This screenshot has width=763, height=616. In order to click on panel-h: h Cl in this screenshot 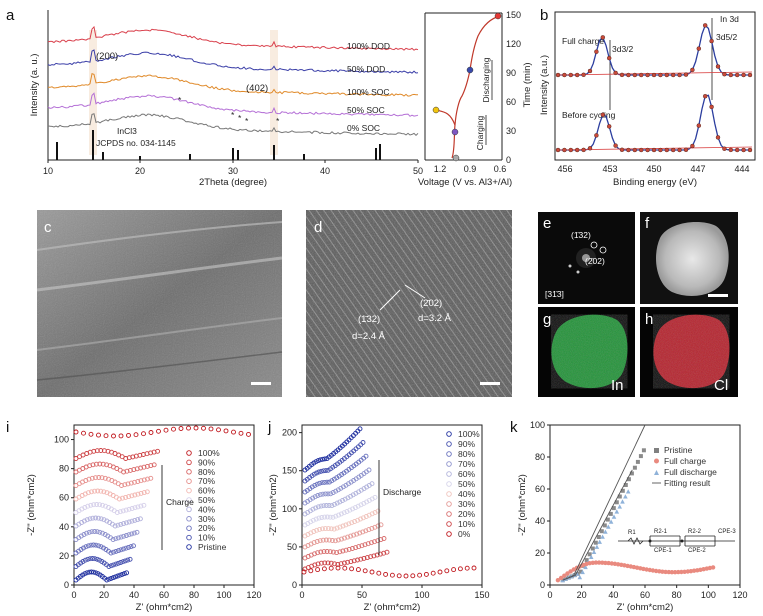, I will do `click(689, 352)`.